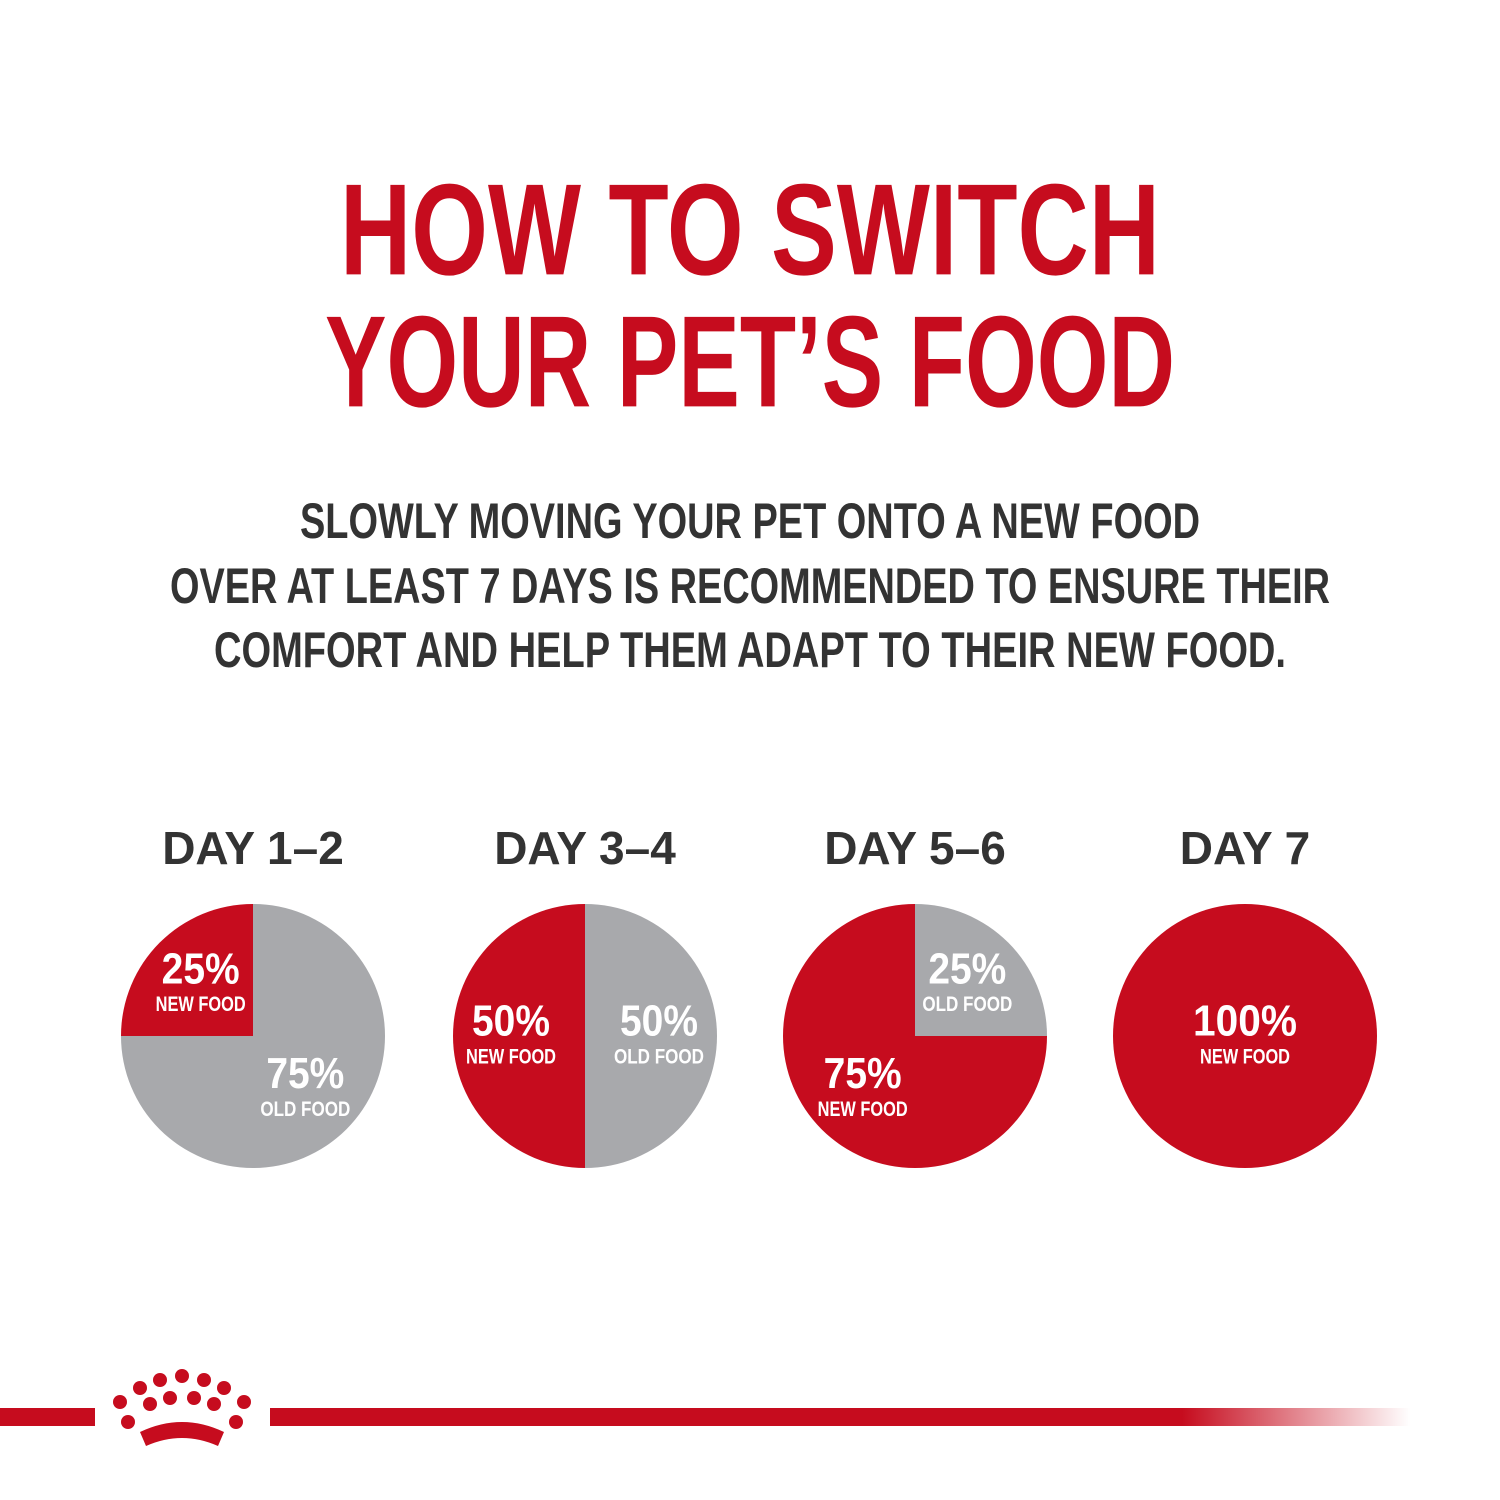 Image resolution: width=1500 pixels, height=1500 pixels. Describe the element at coordinates (750, 229) in the screenshot. I see `title: HOW TO SWITCH` at that location.